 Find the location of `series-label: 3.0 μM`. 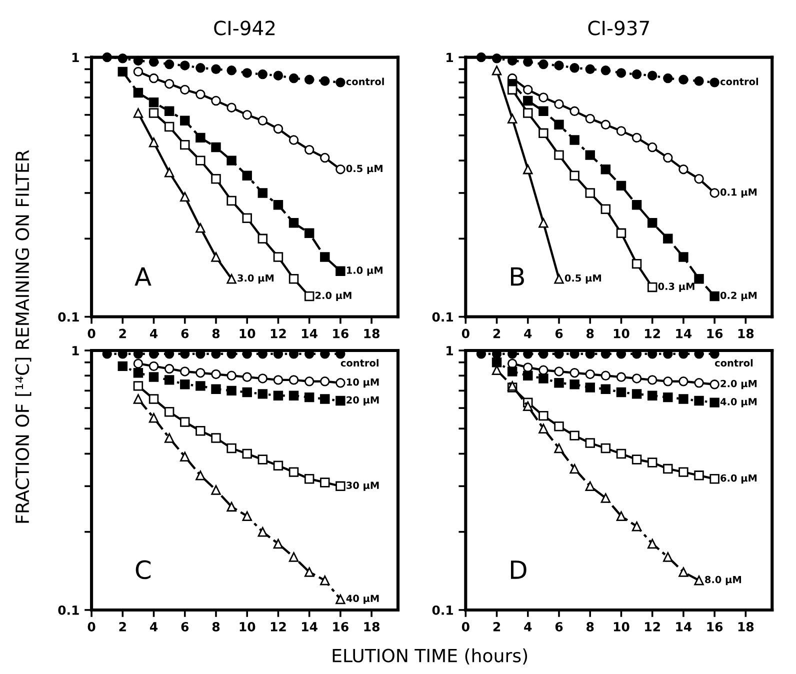

series-label: 3.0 μM is located at coordinates (256, 279).